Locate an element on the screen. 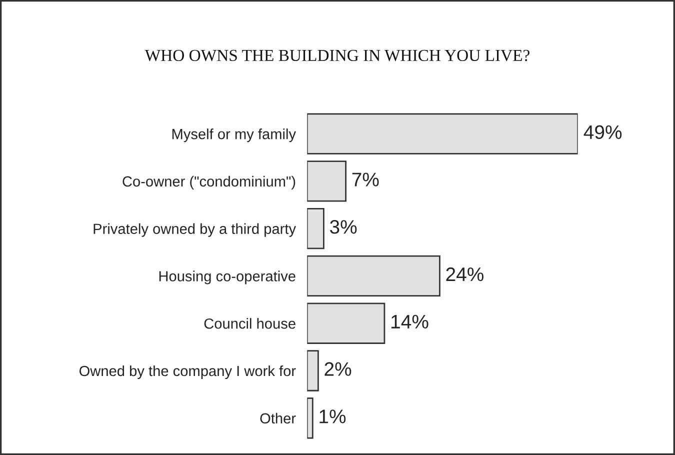 The image size is (675, 455). y-tick-label: Housing co-operative is located at coordinates (227, 277).